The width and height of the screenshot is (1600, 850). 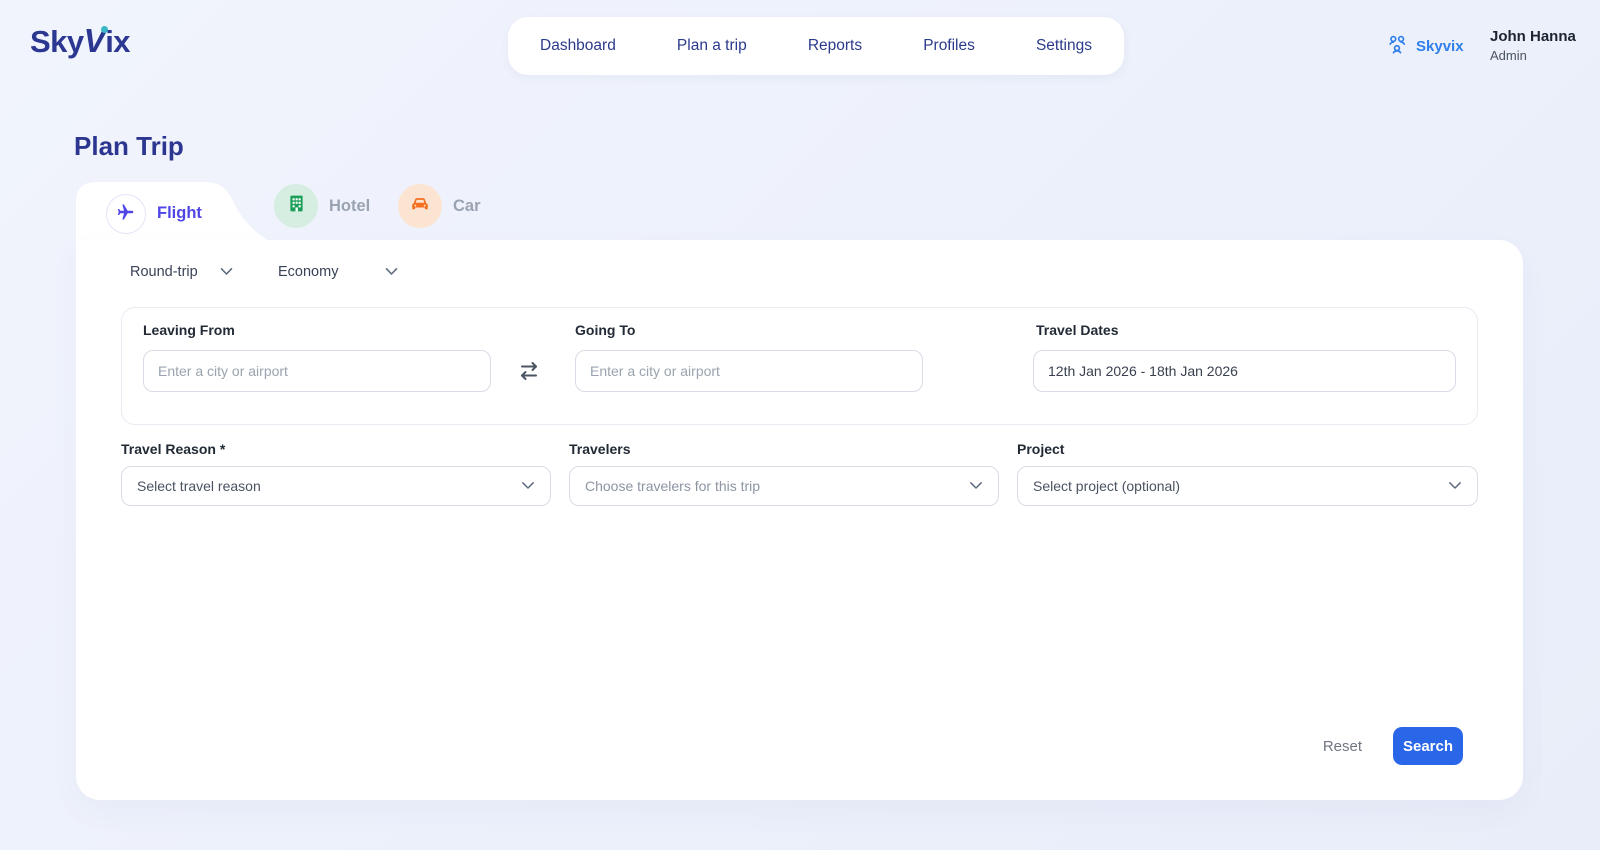 I want to click on travelers-input, so click(x=777, y=486).